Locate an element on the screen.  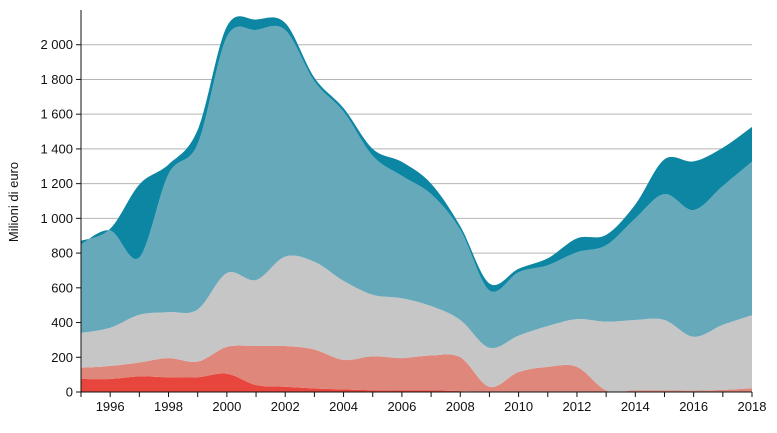
x-tick-label-6: 2008 is located at coordinates (460, 406).